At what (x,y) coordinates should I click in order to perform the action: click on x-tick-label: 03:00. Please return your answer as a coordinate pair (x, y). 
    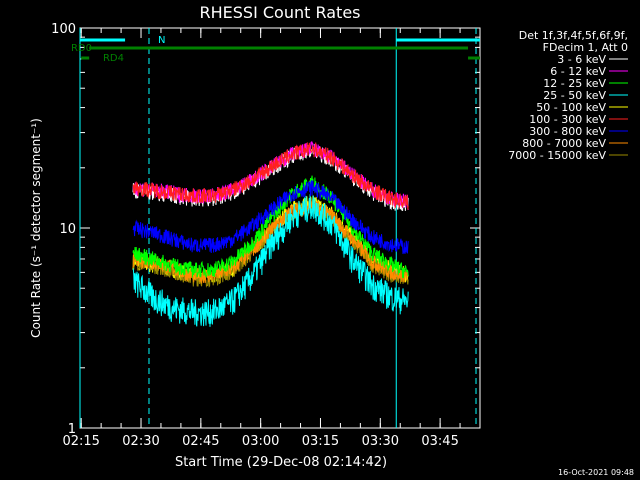
    Looking at the image, I should click on (260, 441).